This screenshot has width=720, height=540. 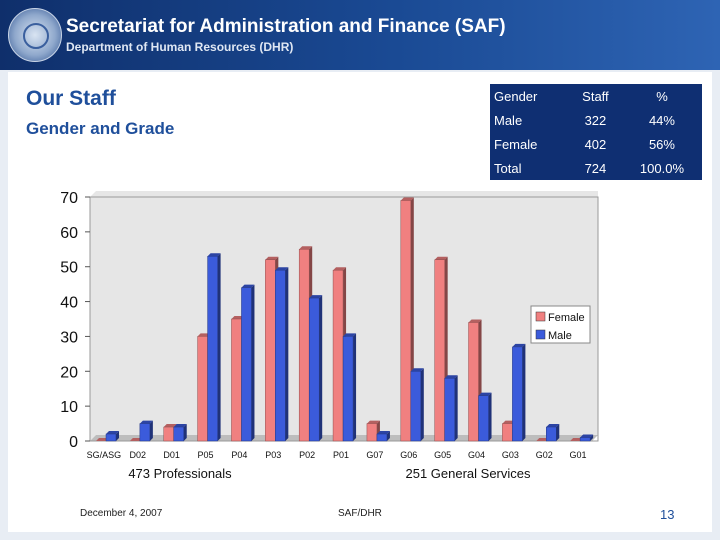 I want to click on x-tick-label: D01, so click(x=171, y=455).